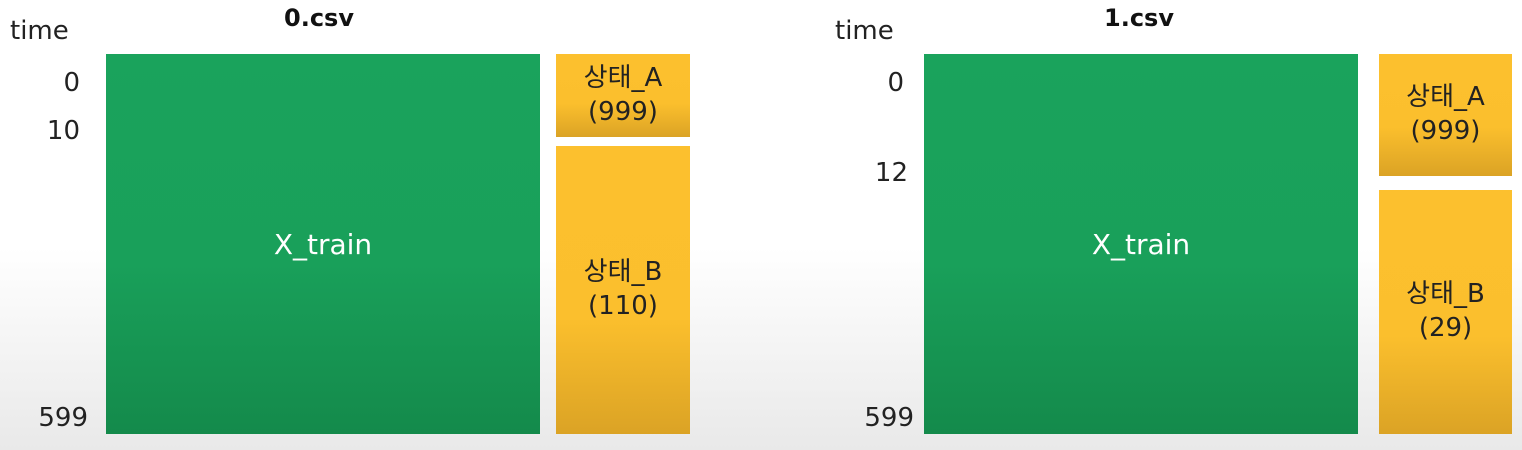 The height and width of the screenshot is (450, 1522). What do you see at coordinates (623, 306) in the screenshot?
I see `state-b-count: (110)` at bounding box center [623, 306].